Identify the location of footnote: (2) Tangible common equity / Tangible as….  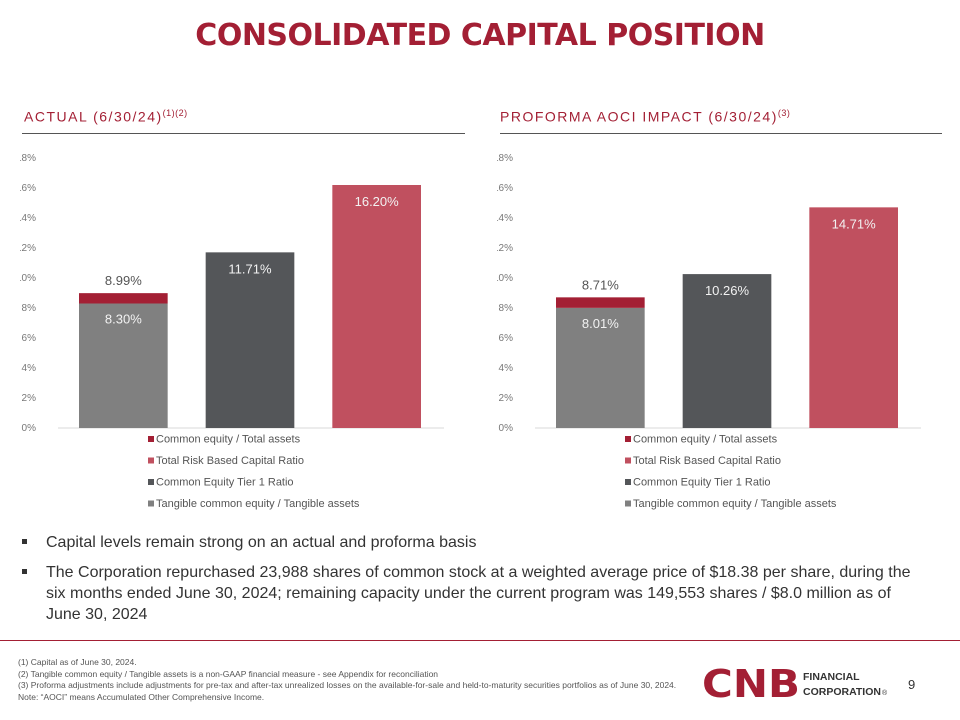
(228, 673).